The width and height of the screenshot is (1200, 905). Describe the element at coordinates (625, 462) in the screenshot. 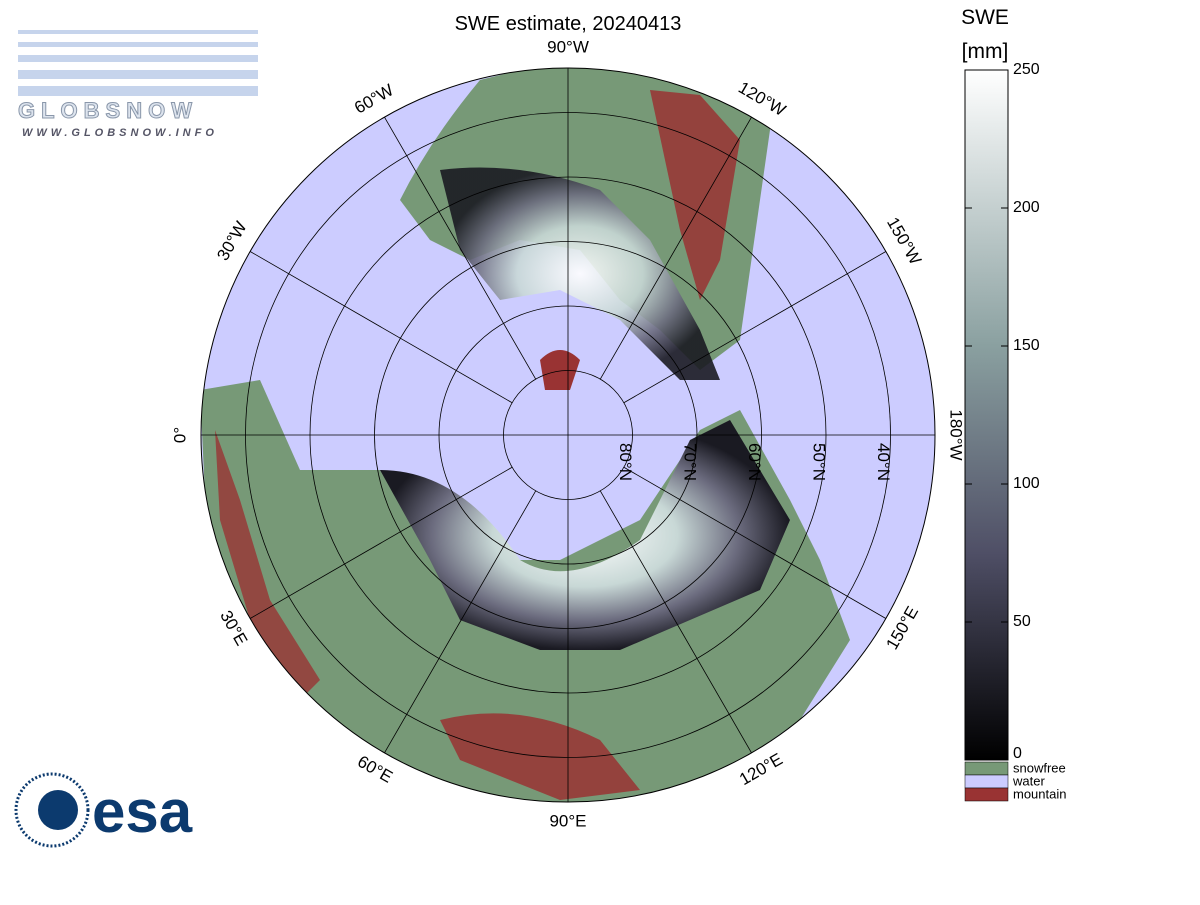

I see `parallel-label: 80°N` at that location.